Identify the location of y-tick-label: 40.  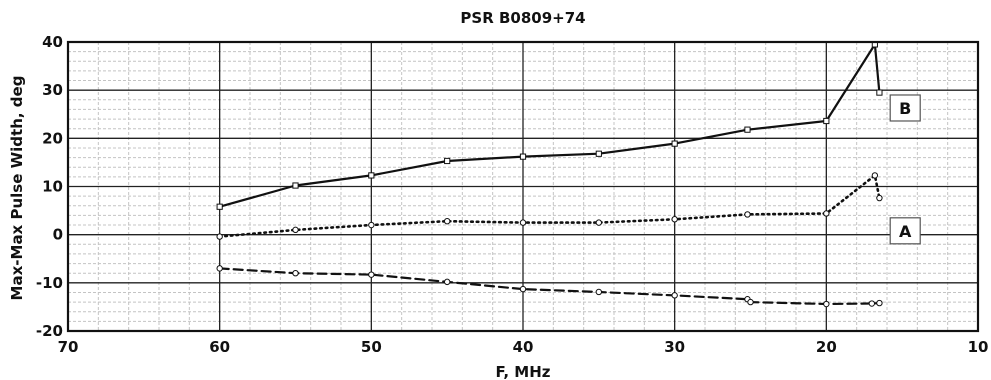
(52, 42).